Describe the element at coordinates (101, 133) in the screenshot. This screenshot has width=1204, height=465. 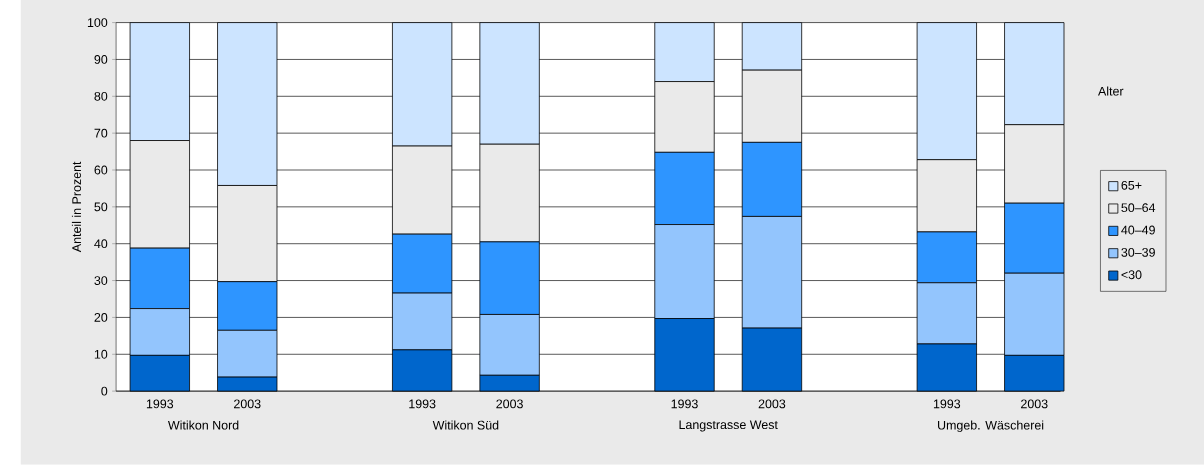
I see `y-tick-label: 70` at that location.